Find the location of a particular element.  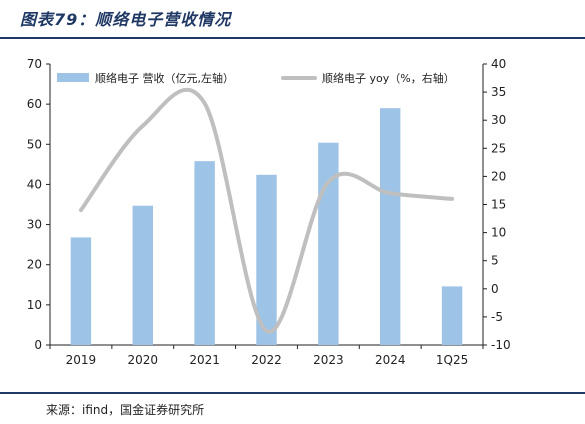

title-rule is located at coordinates (292, 38).